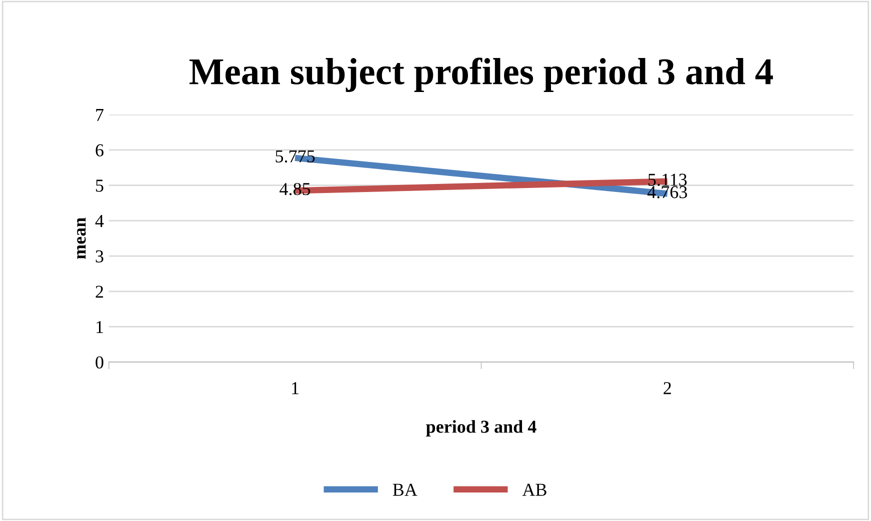 Image resolution: width=871 pixels, height=521 pixels. I want to click on data-label: 4.85, so click(295, 189).